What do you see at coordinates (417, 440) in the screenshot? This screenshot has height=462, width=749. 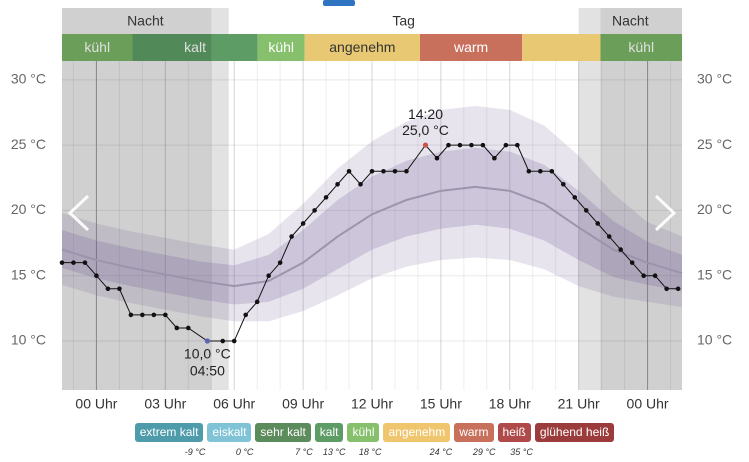 I see `legend-chip: angenehm 24 °C` at bounding box center [417, 440].